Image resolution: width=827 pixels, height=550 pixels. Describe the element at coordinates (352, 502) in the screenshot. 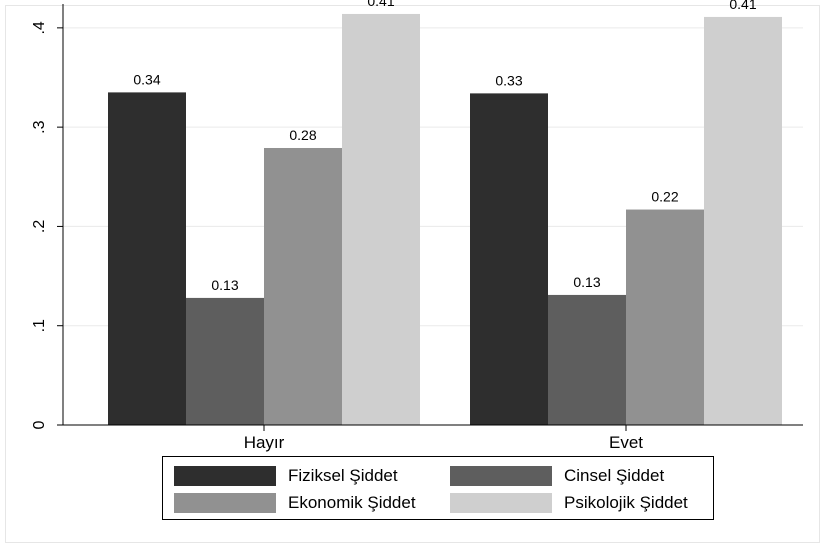

I see `legend-label-ekonomik: Ekonomik Şiddet` at that location.